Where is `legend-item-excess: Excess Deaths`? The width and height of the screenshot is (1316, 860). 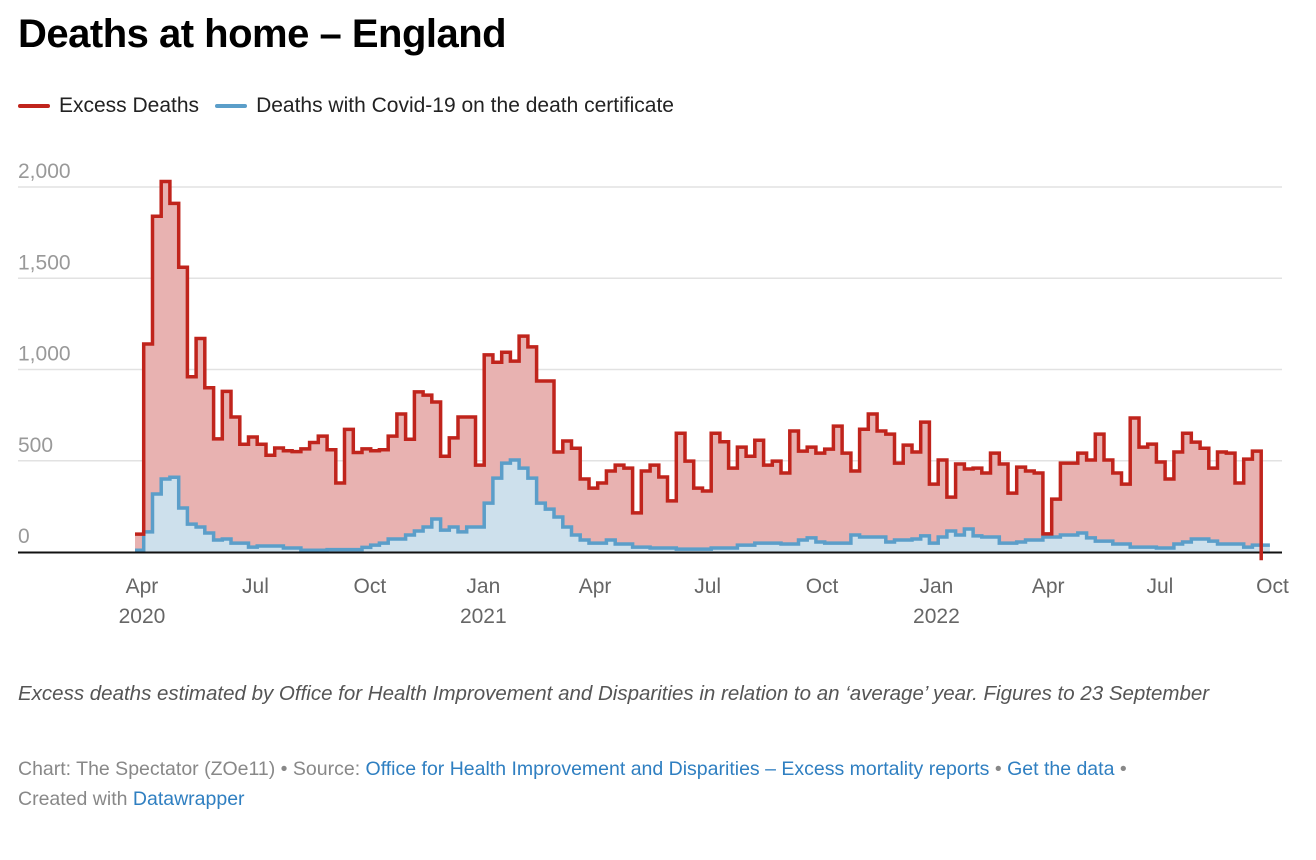
legend-item-excess: Excess Deaths is located at coordinates (108, 106).